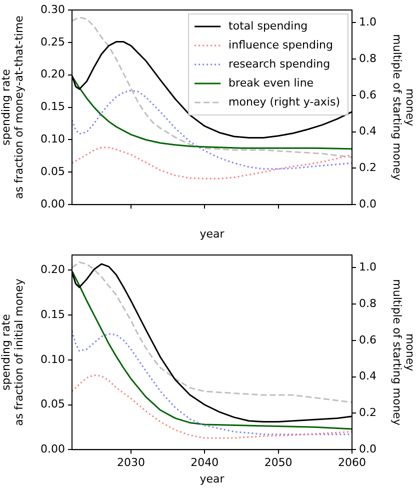 Image resolution: width=416 pixels, height=491 pixels. What do you see at coordinates (52, 9) in the screenshot?
I see `y-tick-label: 0.30` at bounding box center [52, 9].